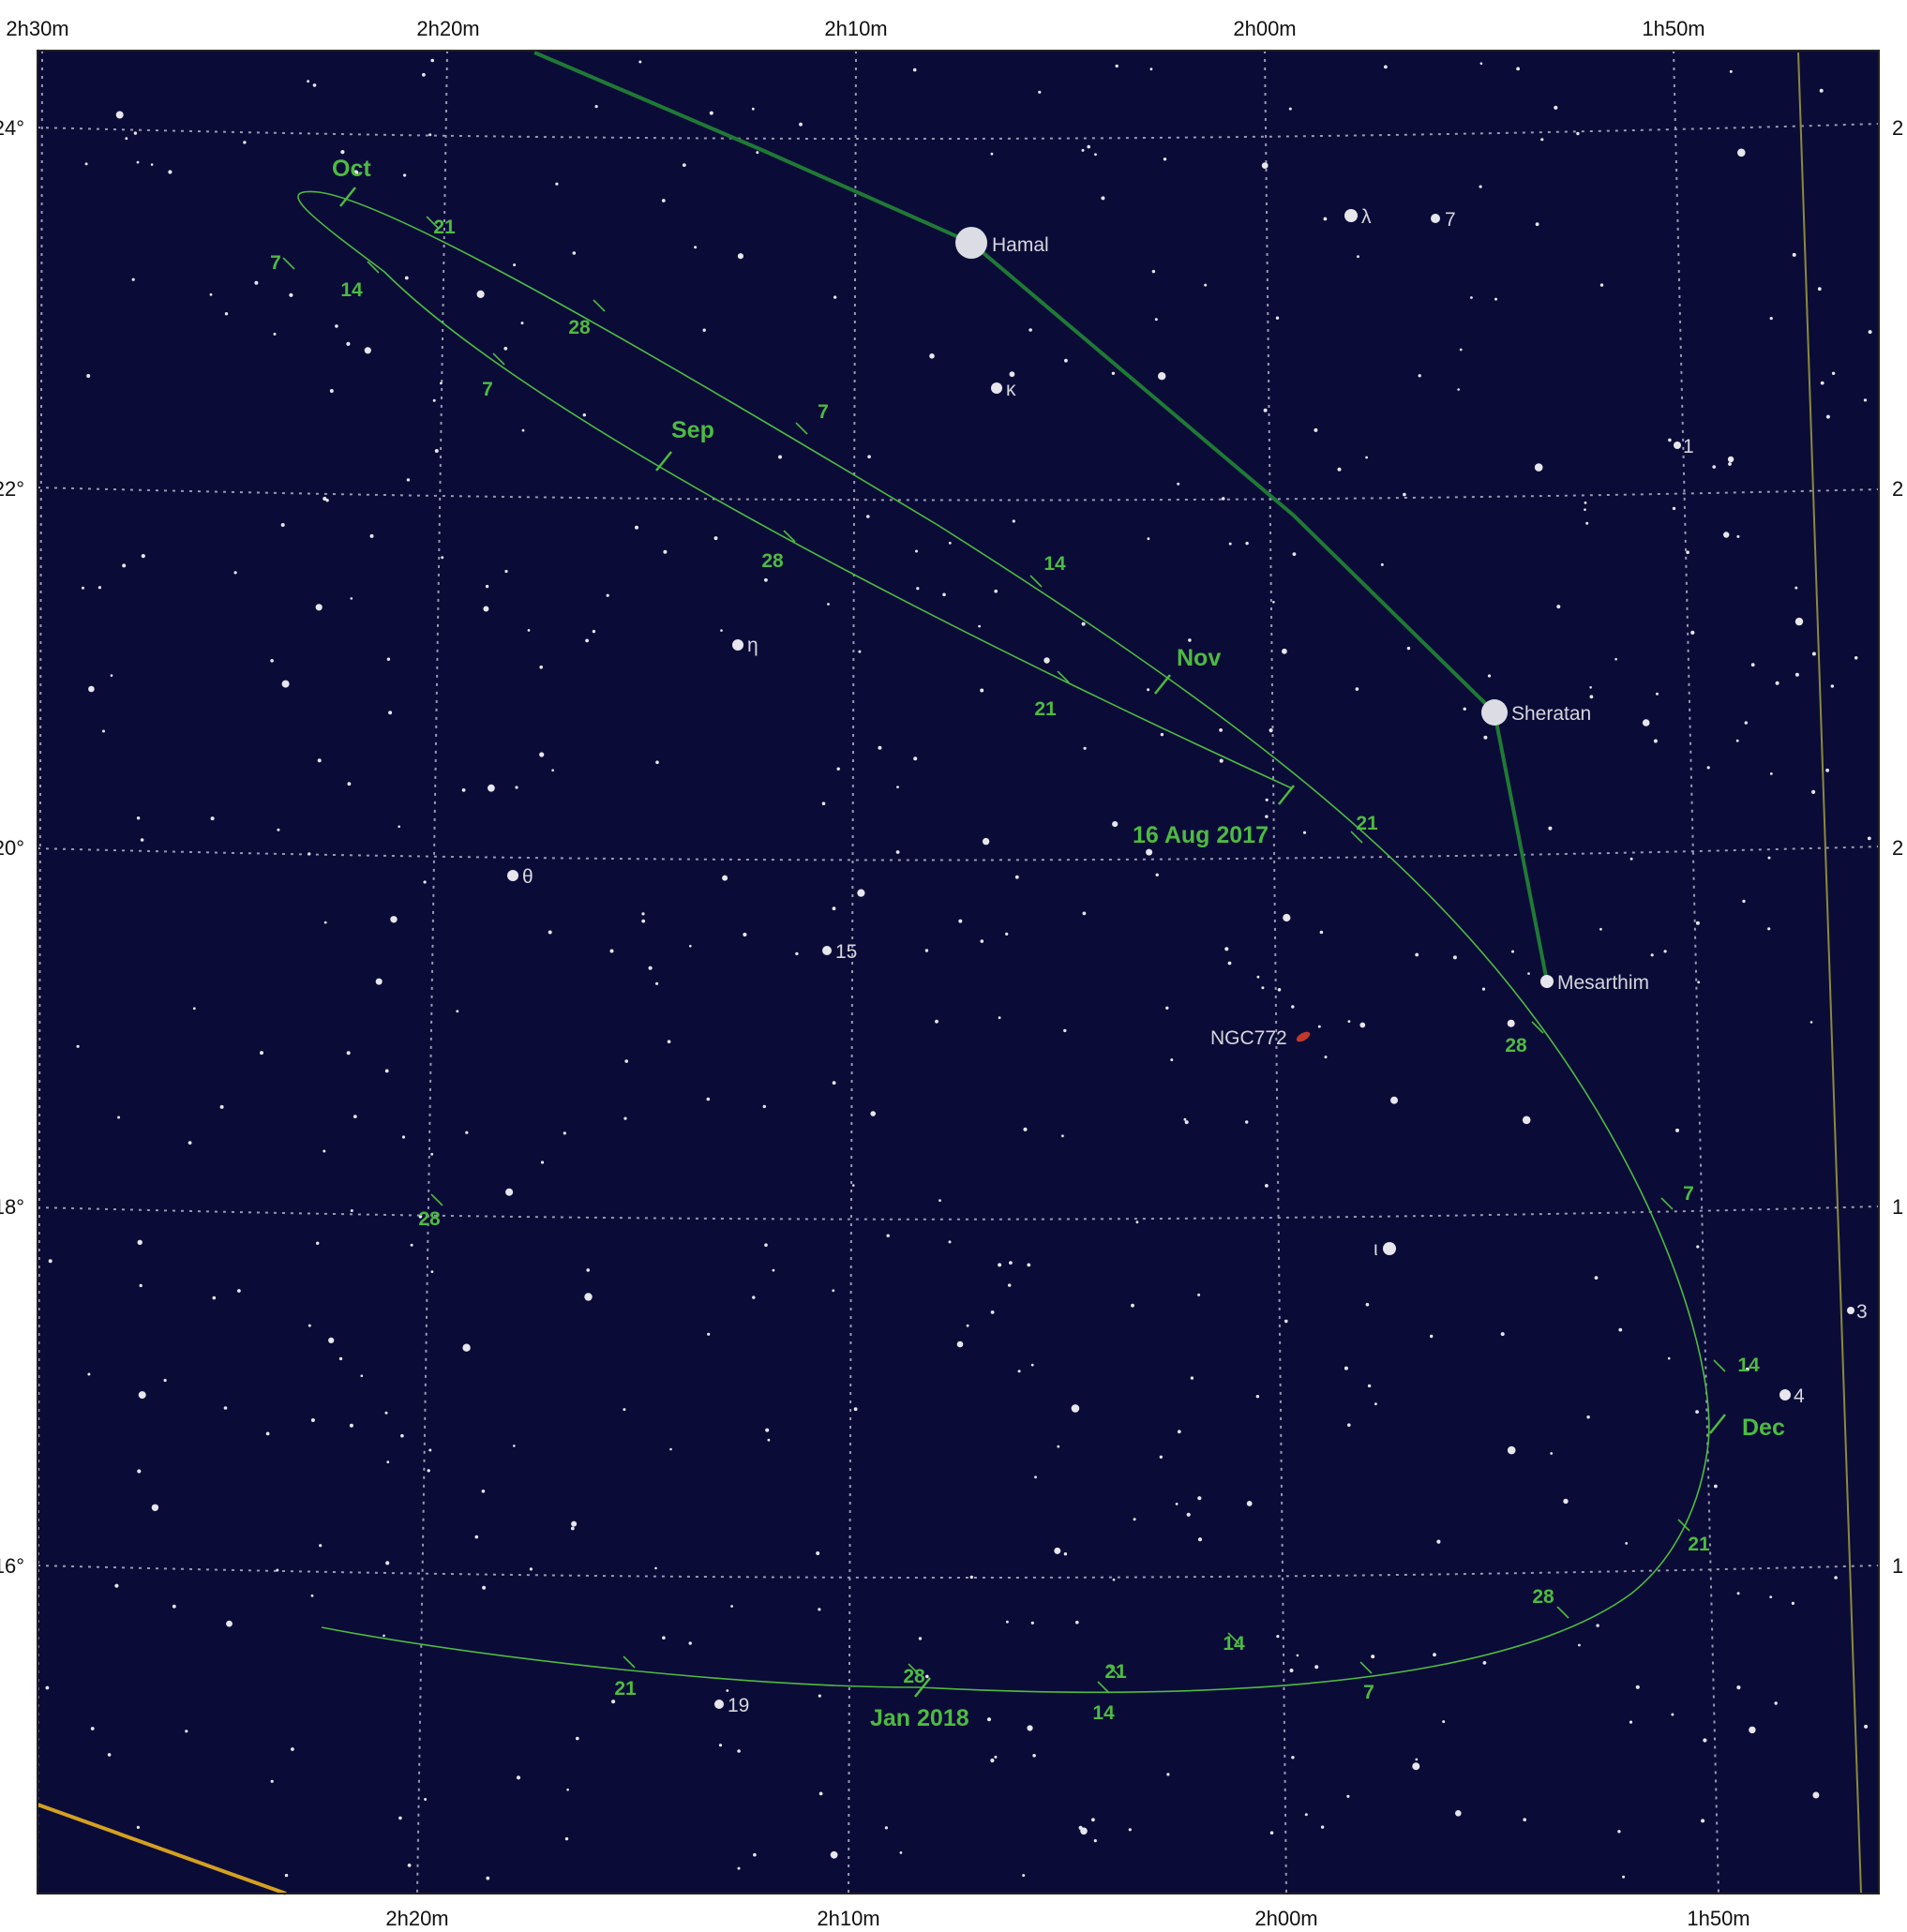 This screenshot has width=1907, height=1932. What do you see at coordinates (1898, 847) in the screenshot?
I see `dec-axis-right: 2 2 2 1 1` at bounding box center [1898, 847].